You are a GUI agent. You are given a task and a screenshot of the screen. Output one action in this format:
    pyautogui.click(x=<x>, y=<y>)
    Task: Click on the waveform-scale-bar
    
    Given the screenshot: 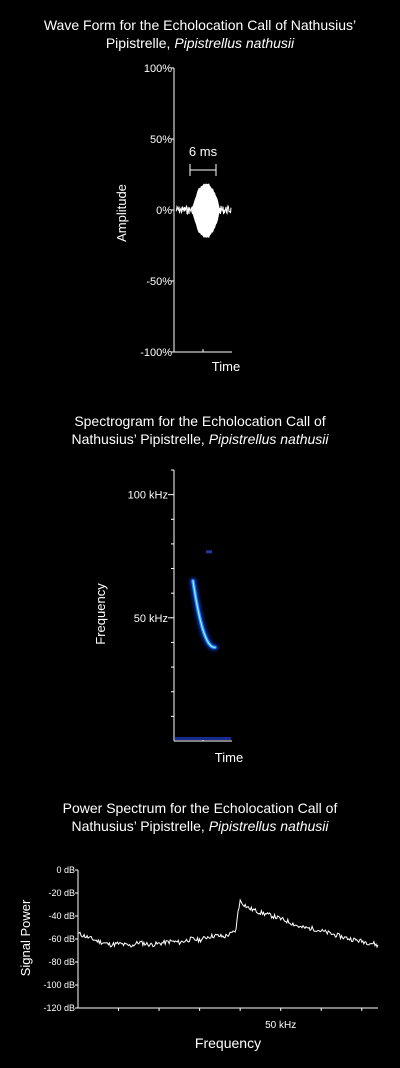 What is the action you would take?
    pyautogui.click(x=203, y=170)
    